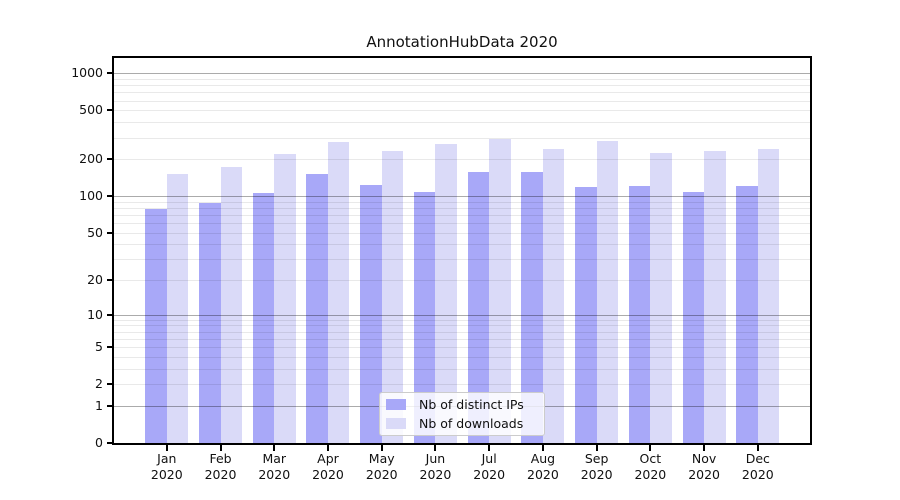 The height and width of the screenshot is (500, 900). I want to click on bar-downloads-jan, so click(177, 308).